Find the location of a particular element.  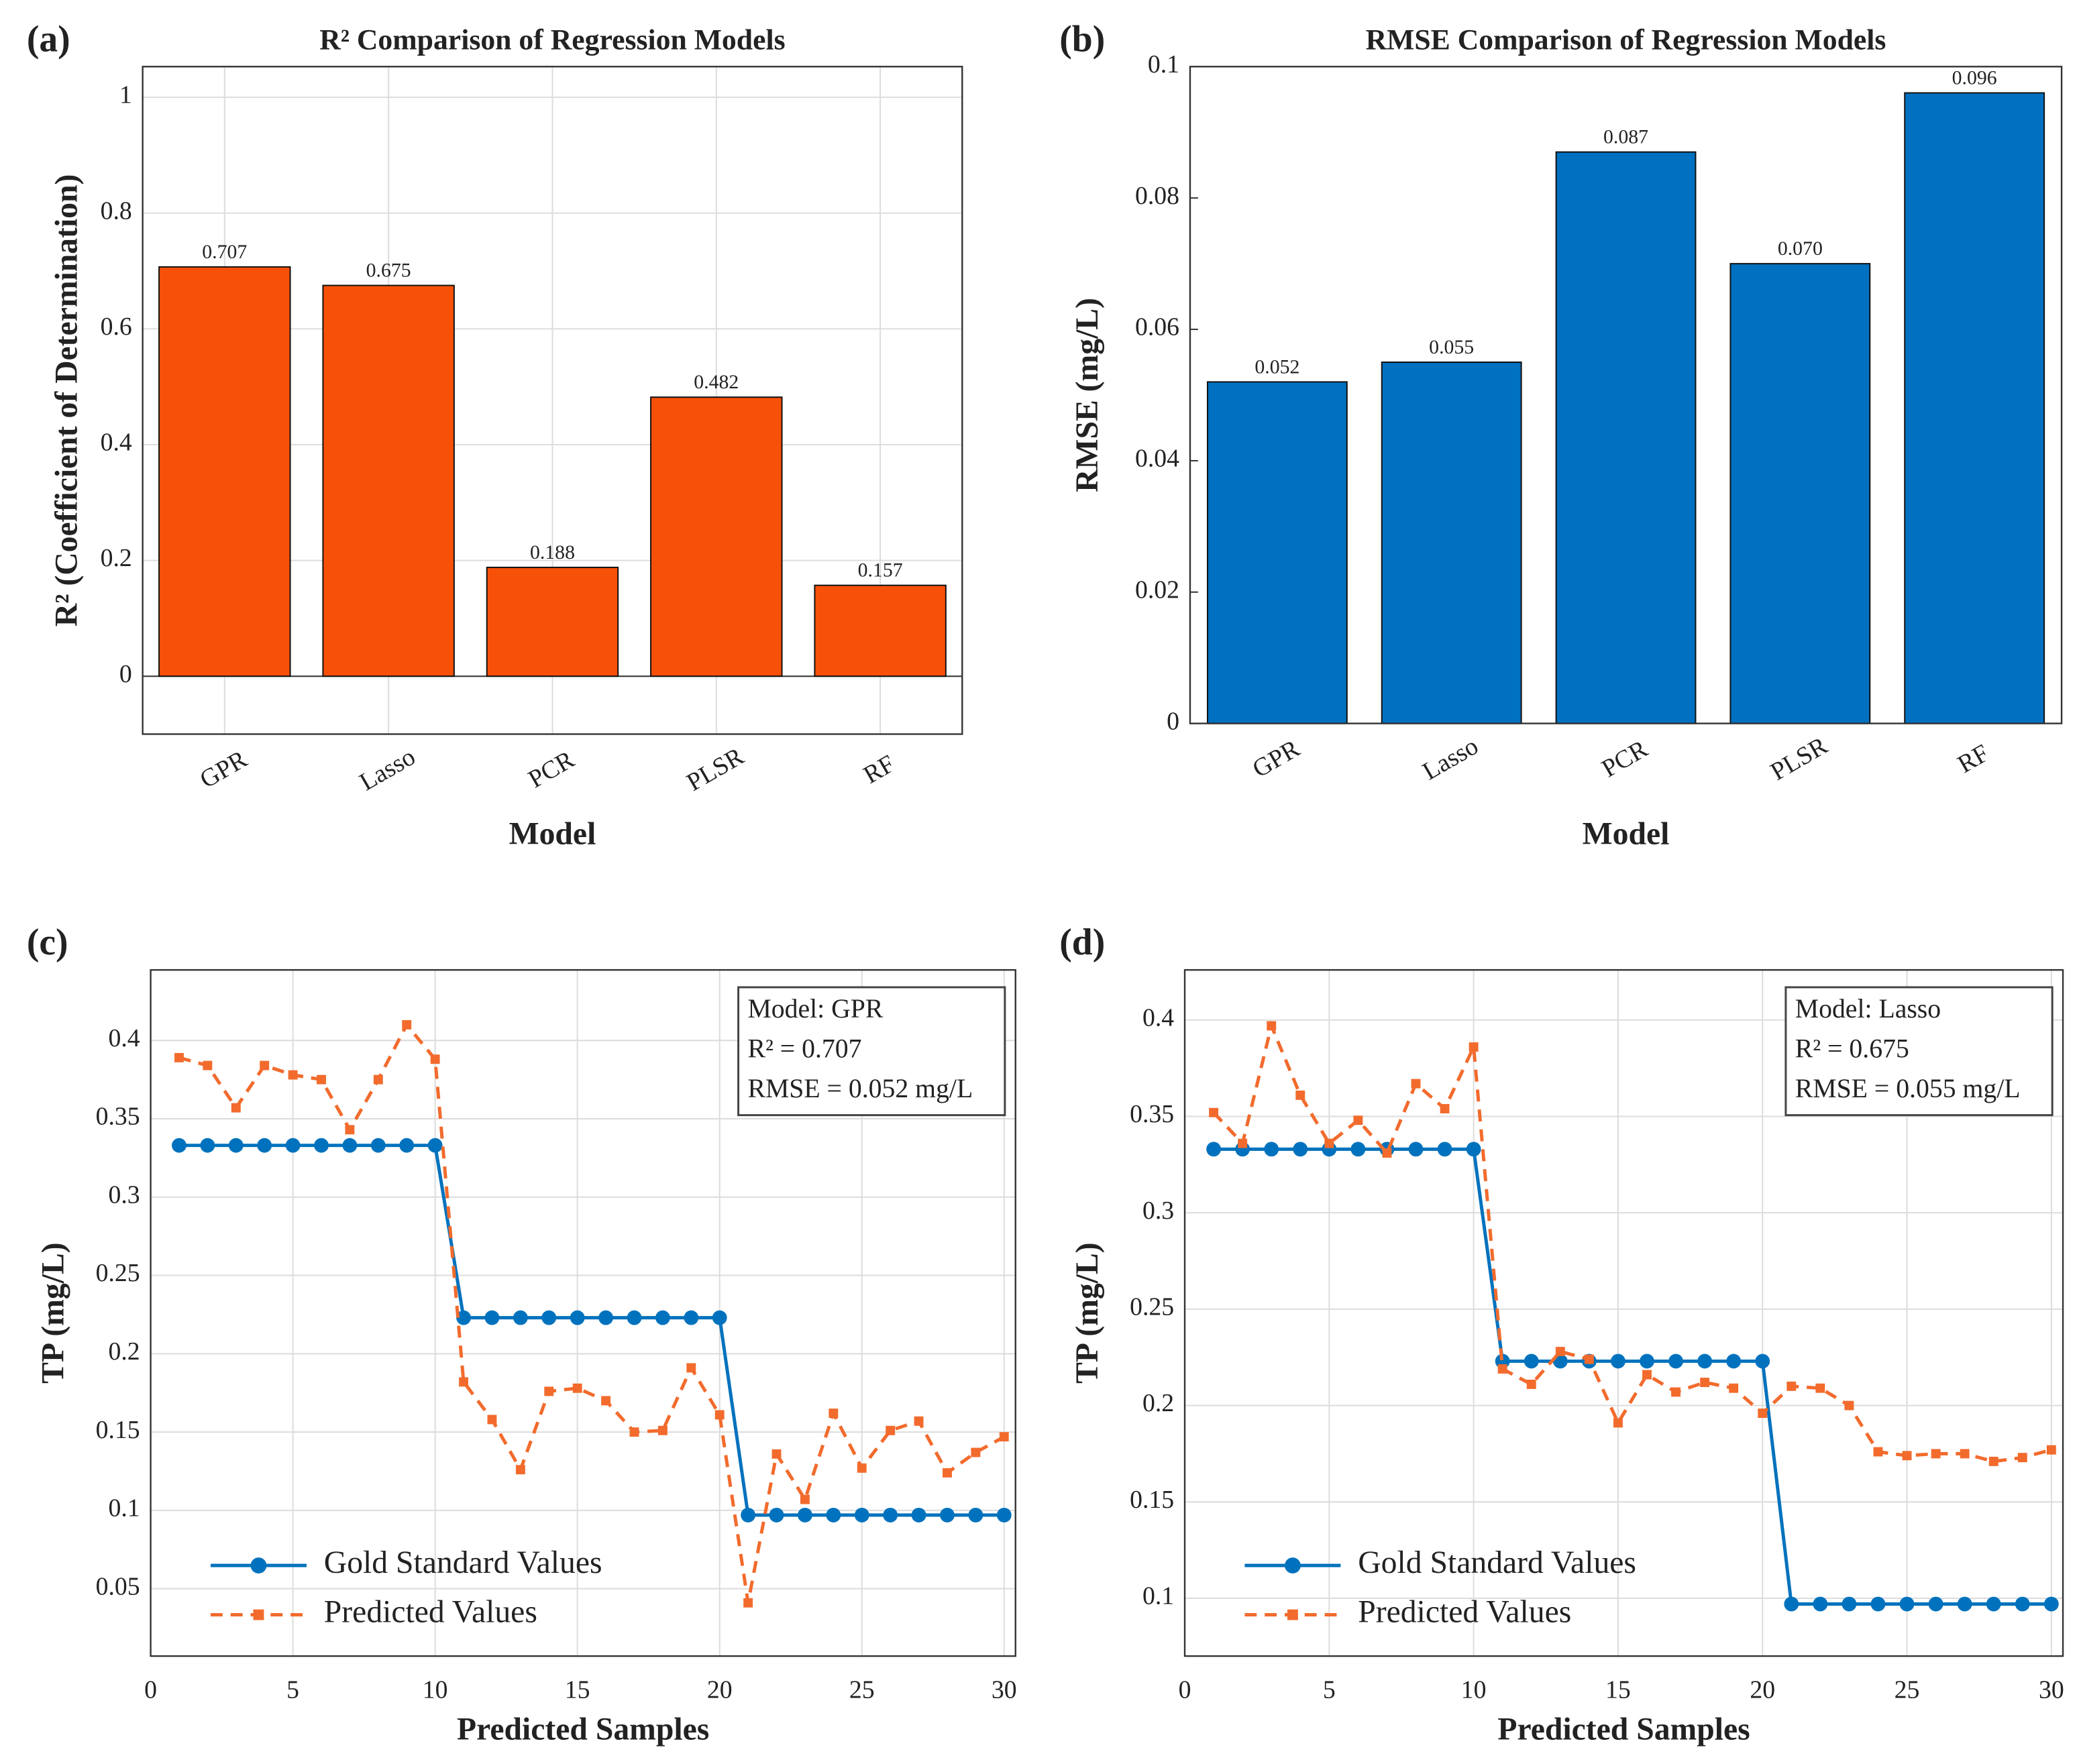

y-tick-label: 1 is located at coordinates (125, 95).